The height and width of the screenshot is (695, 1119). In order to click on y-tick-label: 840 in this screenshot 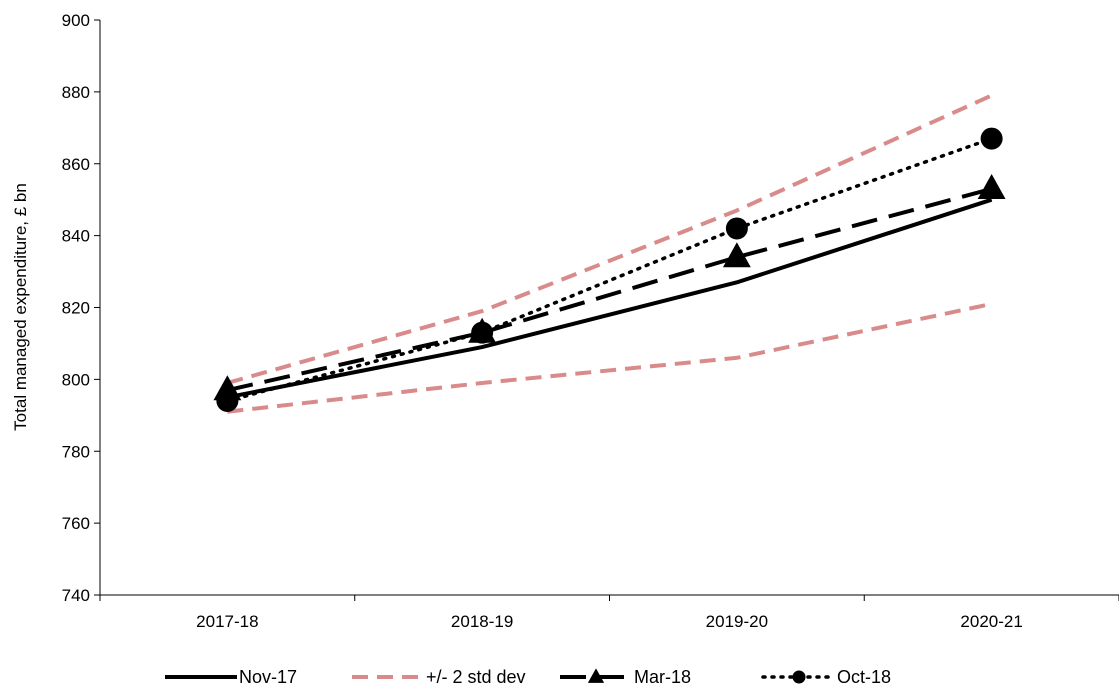, I will do `click(76, 236)`.